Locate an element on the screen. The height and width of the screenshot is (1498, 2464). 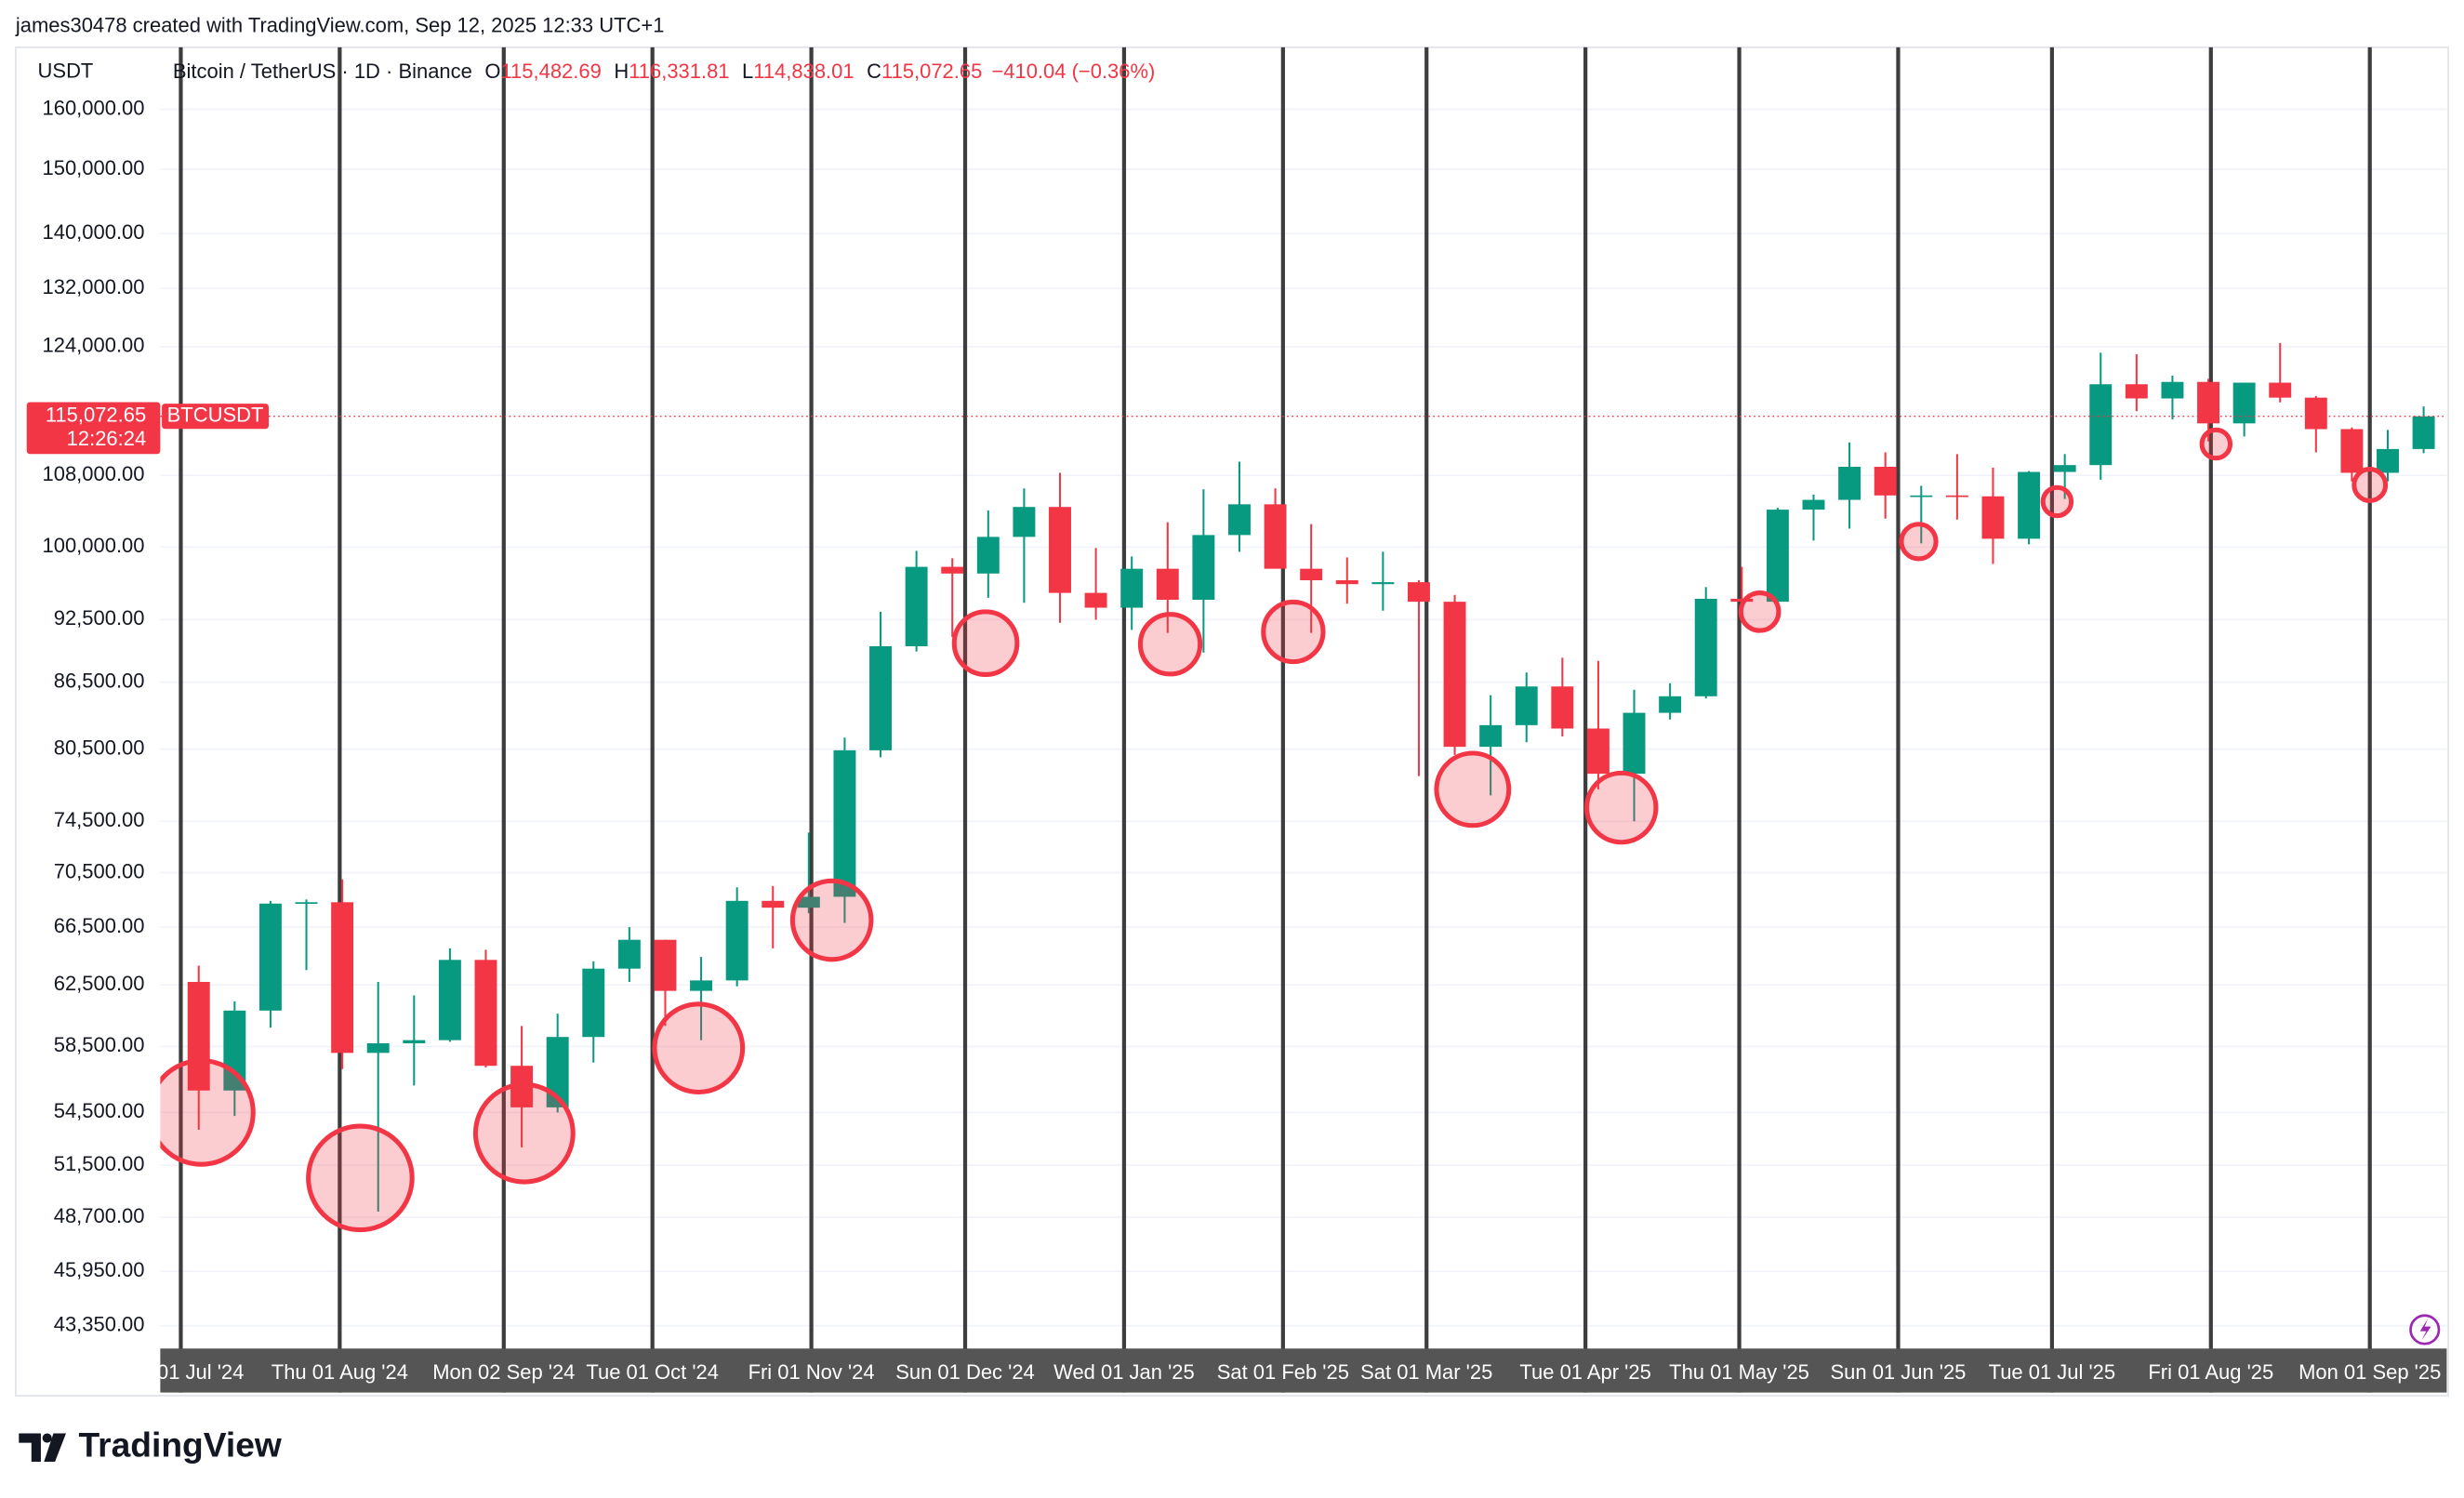
last-price-badge is located at coordinates (93, 428).